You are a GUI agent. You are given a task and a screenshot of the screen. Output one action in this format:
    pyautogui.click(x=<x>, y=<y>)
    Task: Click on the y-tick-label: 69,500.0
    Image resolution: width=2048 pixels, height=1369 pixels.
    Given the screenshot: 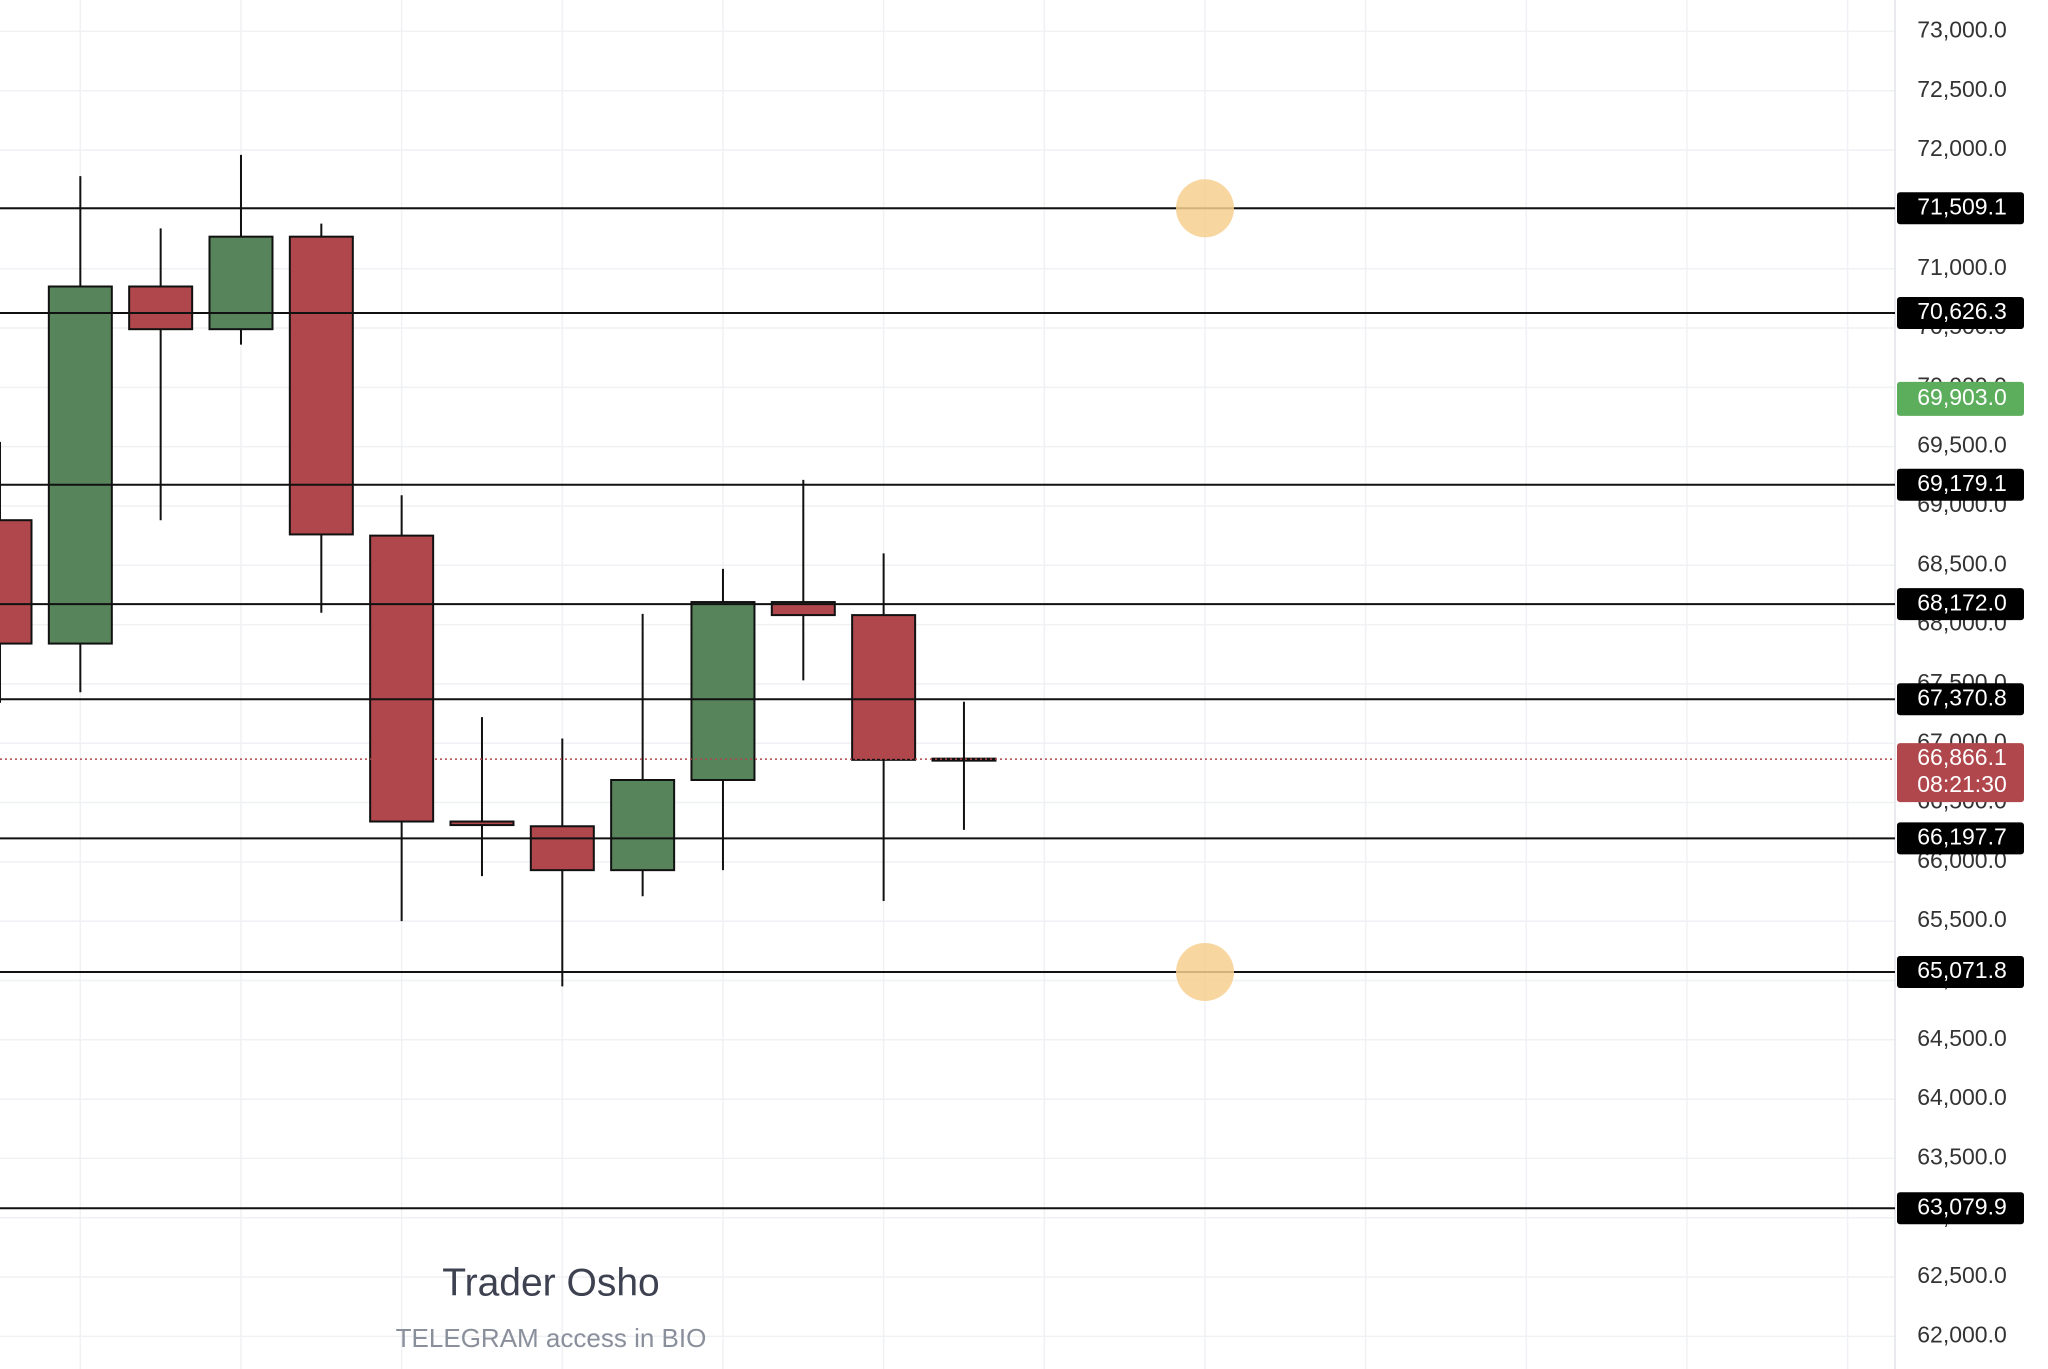 What is the action you would take?
    pyautogui.click(x=1962, y=445)
    